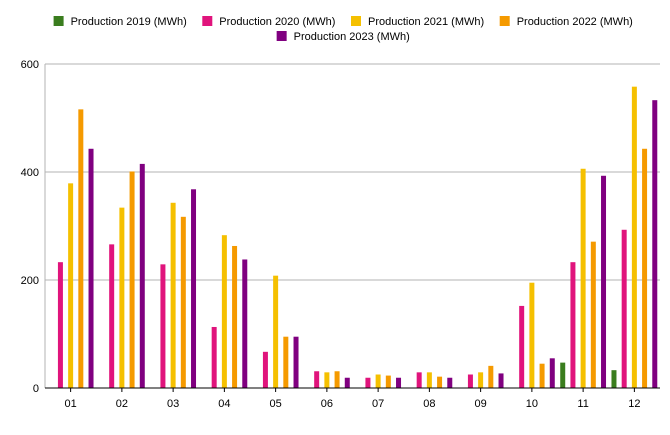  I want to click on x-tick-label: 10, so click(532, 404).